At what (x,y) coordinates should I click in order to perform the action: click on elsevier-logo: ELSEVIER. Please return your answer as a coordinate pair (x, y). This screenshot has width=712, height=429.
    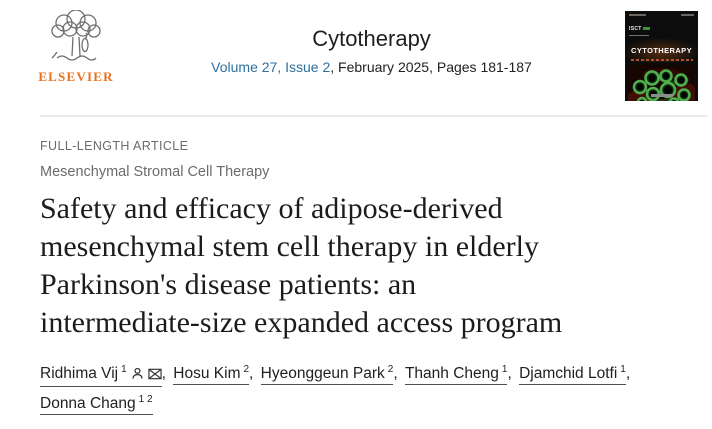
    Looking at the image, I should click on (76, 47).